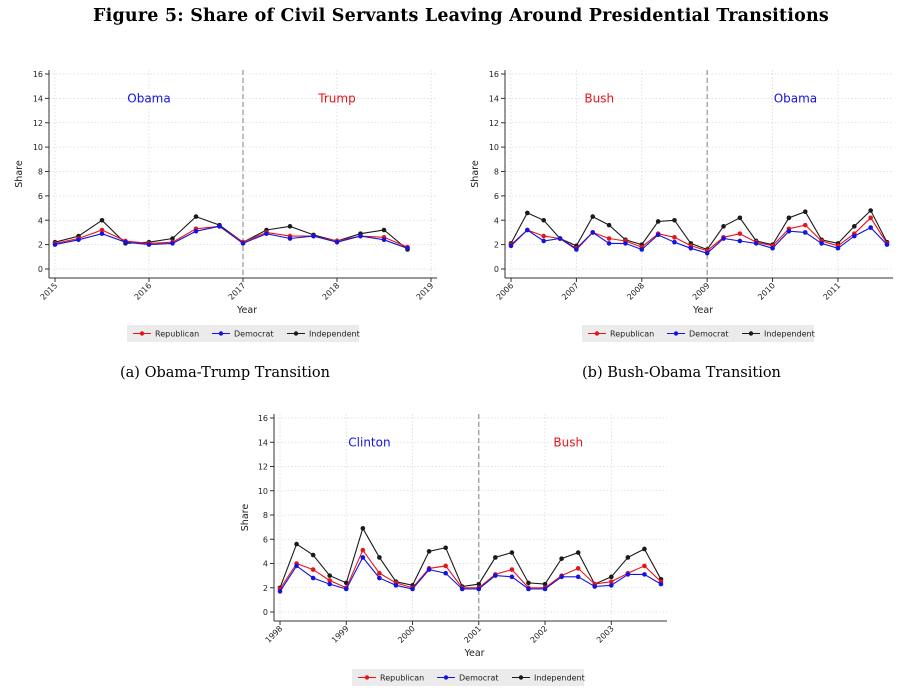 The height and width of the screenshot is (696, 922). Describe the element at coordinates (49, 291) in the screenshot. I see `x-tick-label: 2015` at that location.